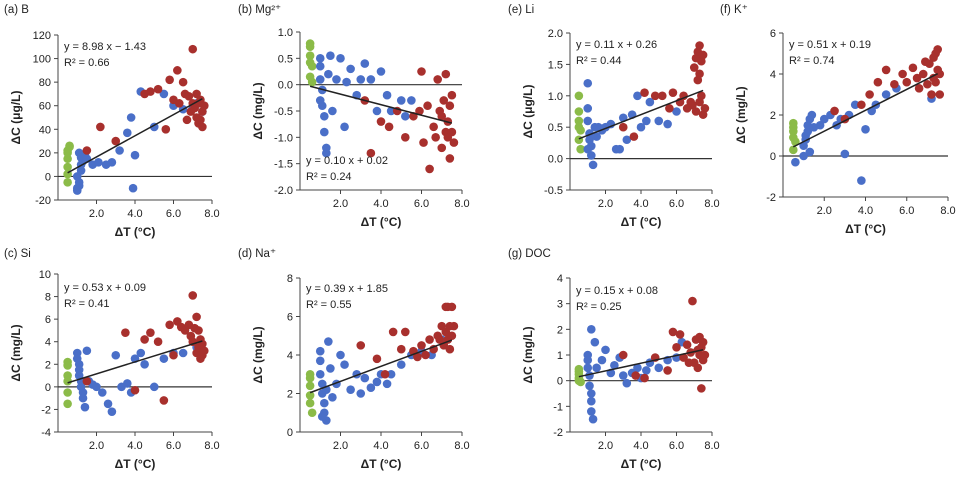 Image resolution: width=960 pixels, height=482 pixels. Describe the element at coordinates (381, 222) in the screenshot. I see `x-axis-label: ΔT (°C)` at that location.